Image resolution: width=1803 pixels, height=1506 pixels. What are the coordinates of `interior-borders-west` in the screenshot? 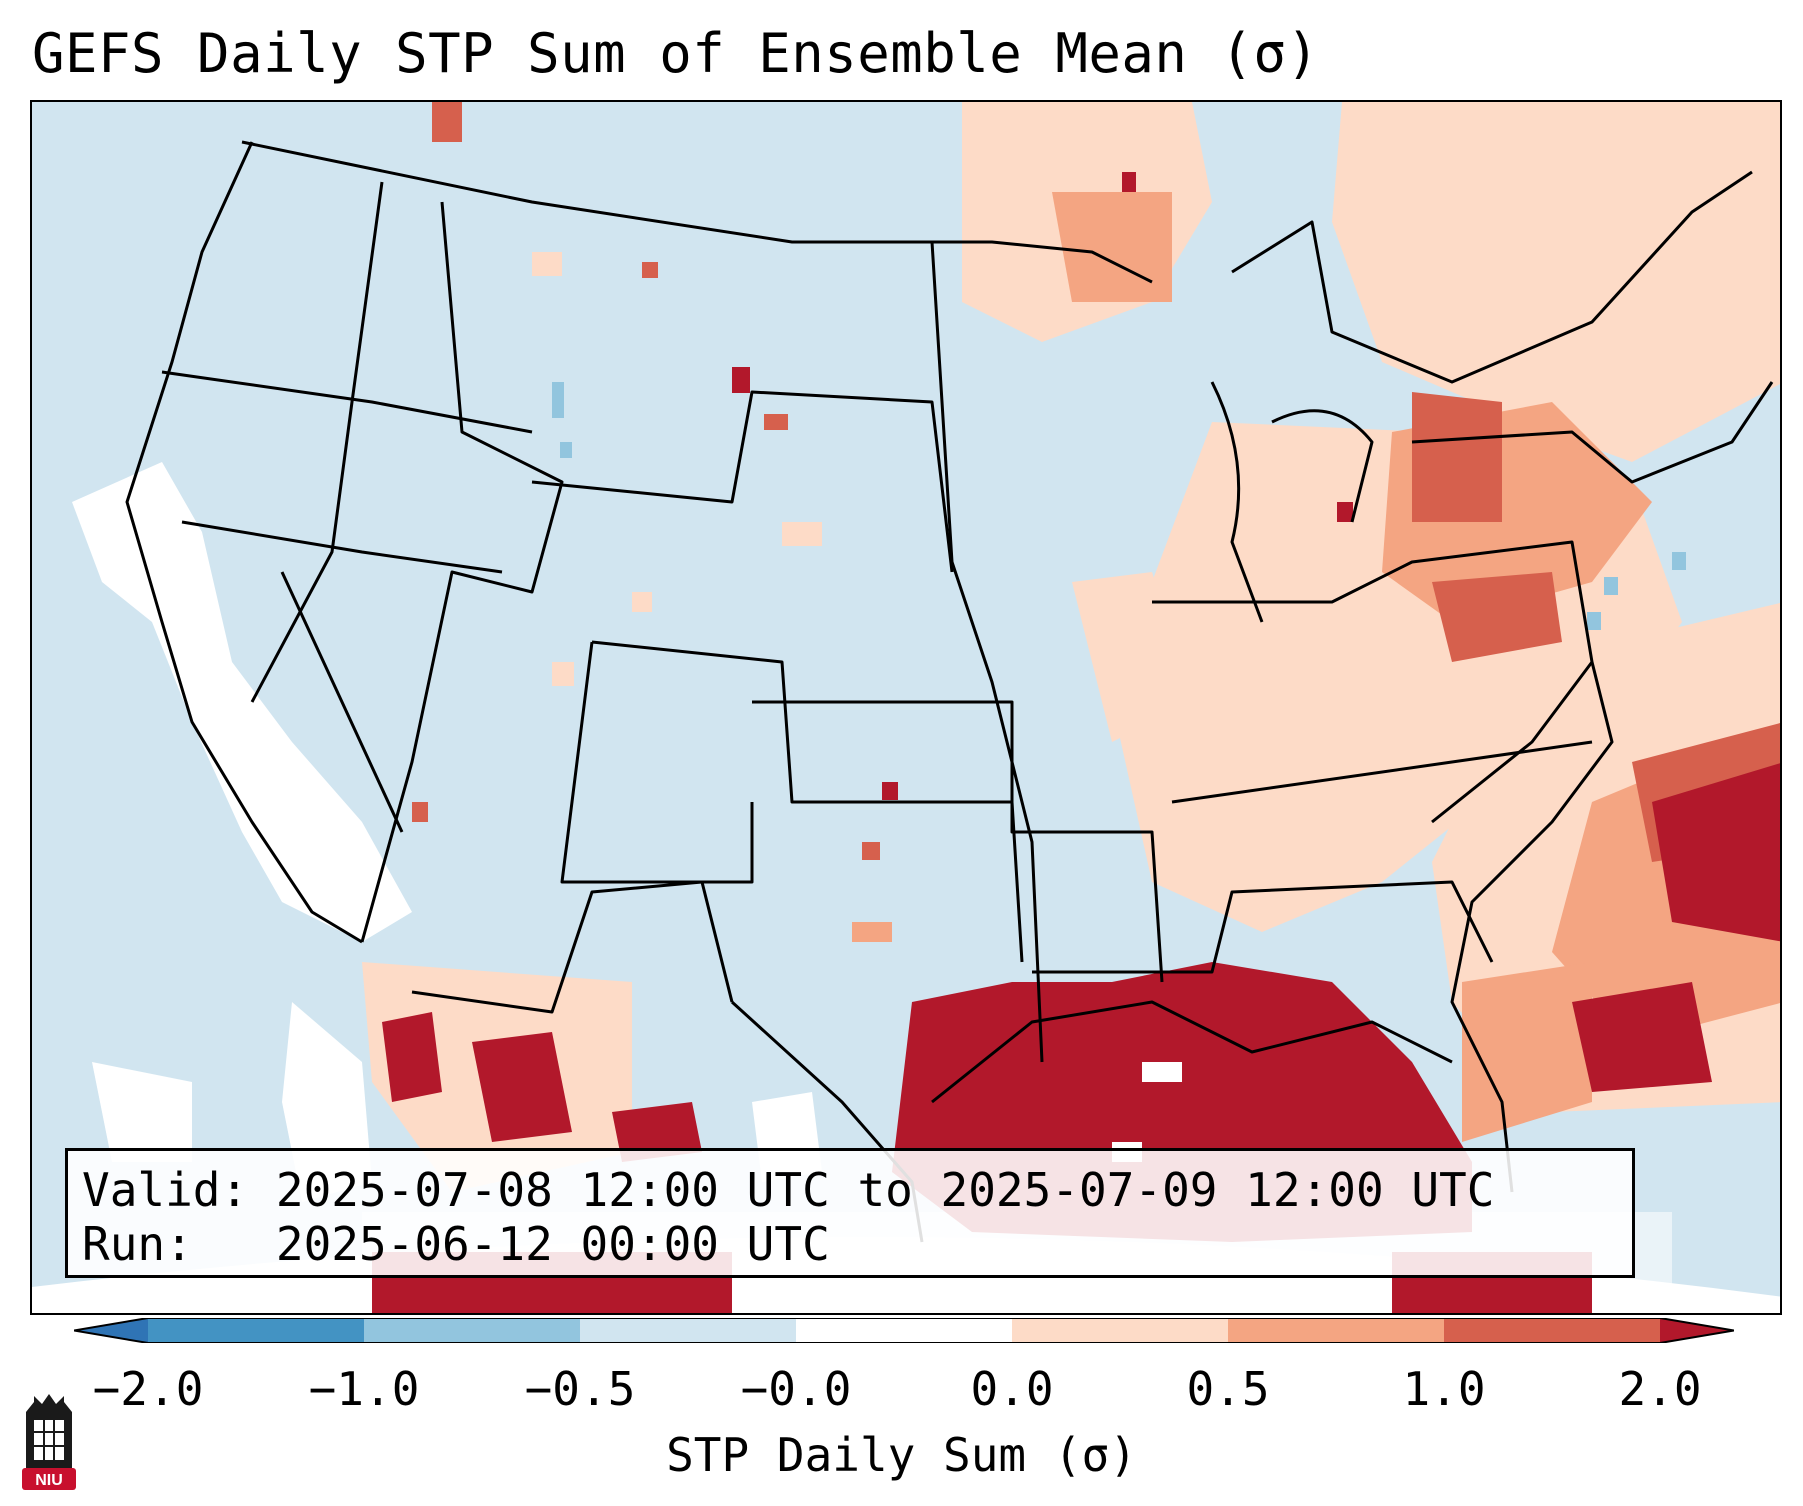 It's located at (462, 572).